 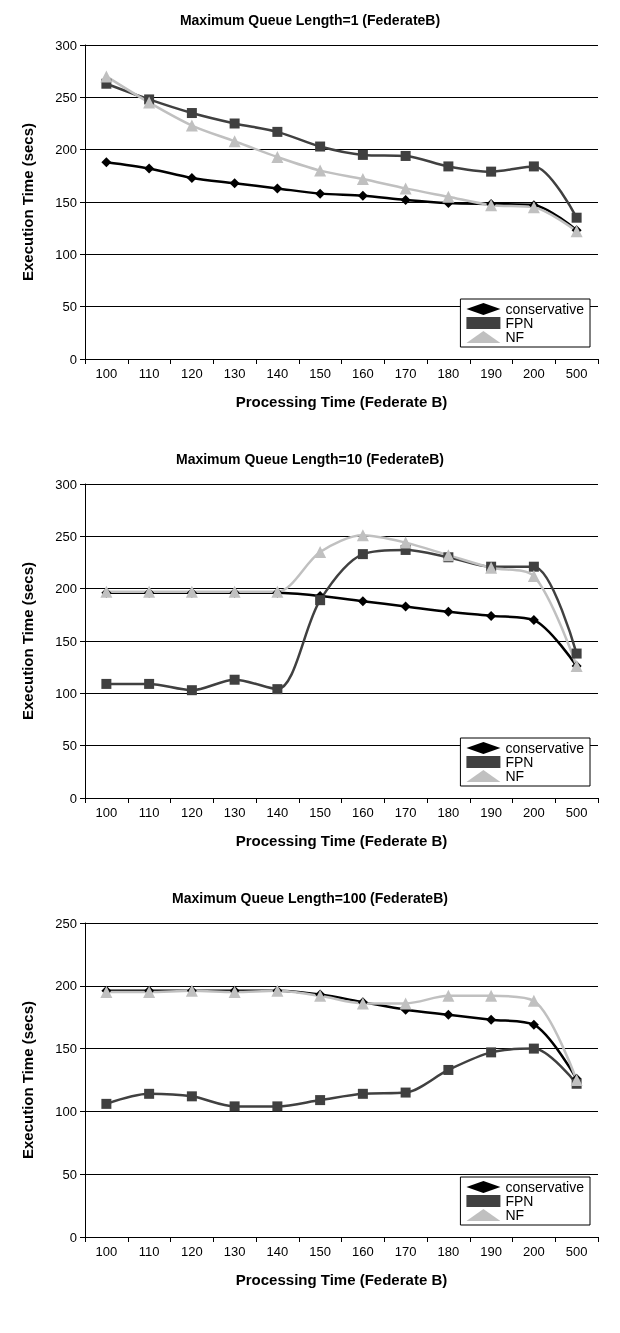 What do you see at coordinates (310, 898) in the screenshot?
I see `chart-title: Maximum Queue Length=100 (FederateB)` at bounding box center [310, 898].